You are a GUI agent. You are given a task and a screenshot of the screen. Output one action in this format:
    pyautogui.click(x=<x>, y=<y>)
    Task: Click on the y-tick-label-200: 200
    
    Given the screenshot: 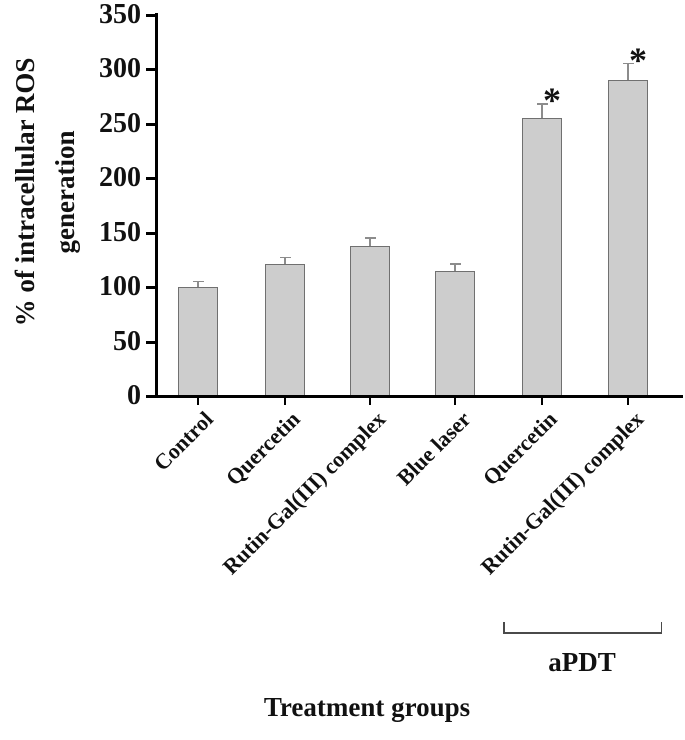 What is the action you would take?
    pyautogui.click(x=120, y=177)
    